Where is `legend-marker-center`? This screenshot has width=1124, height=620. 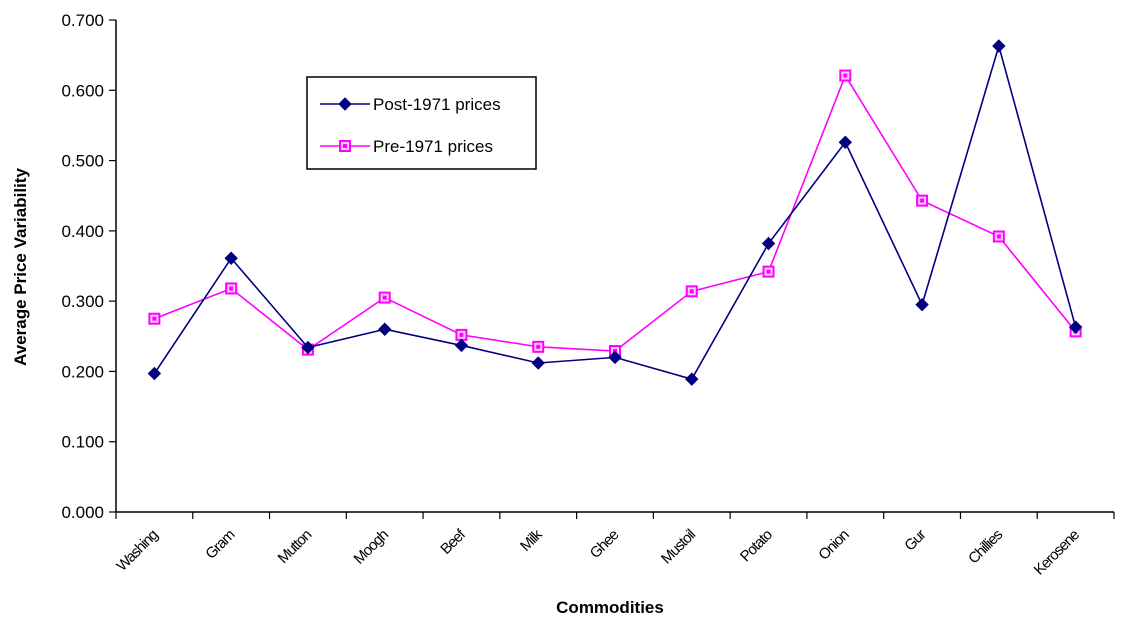
legend-marker-center is located at coordinates (345, 146).